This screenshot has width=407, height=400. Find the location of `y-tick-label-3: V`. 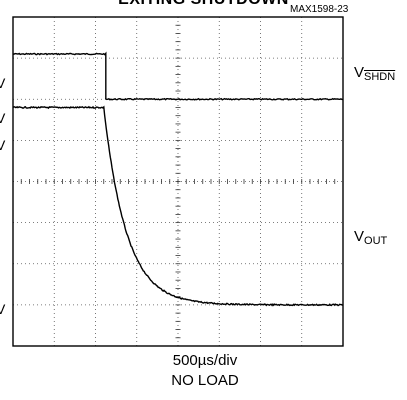

y-tick-label-3: V is located at coordinates (3, 145).